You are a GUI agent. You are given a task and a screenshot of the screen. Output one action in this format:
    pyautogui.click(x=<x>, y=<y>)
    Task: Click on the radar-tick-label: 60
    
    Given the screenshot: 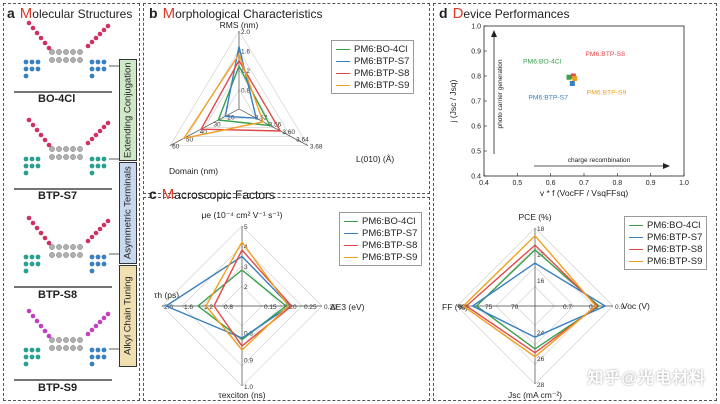 What is the action you would take?
    pyautogui.click(x=176, y=147)
    